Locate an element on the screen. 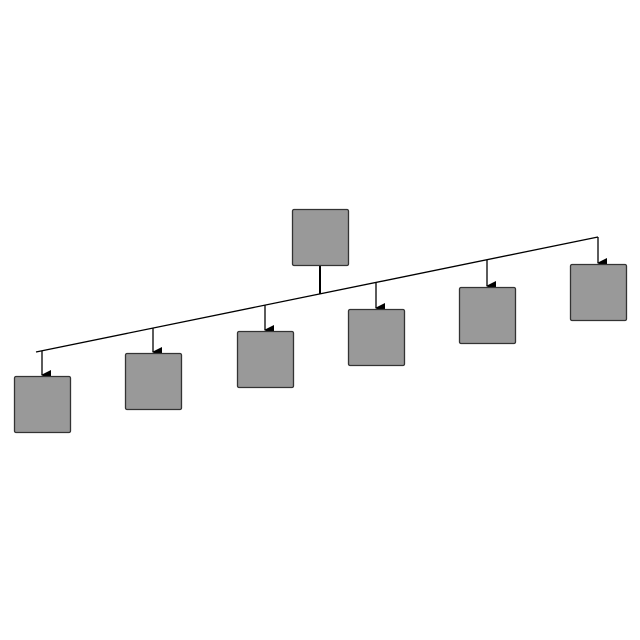  child-2-node is located at coordinates (153, 381).